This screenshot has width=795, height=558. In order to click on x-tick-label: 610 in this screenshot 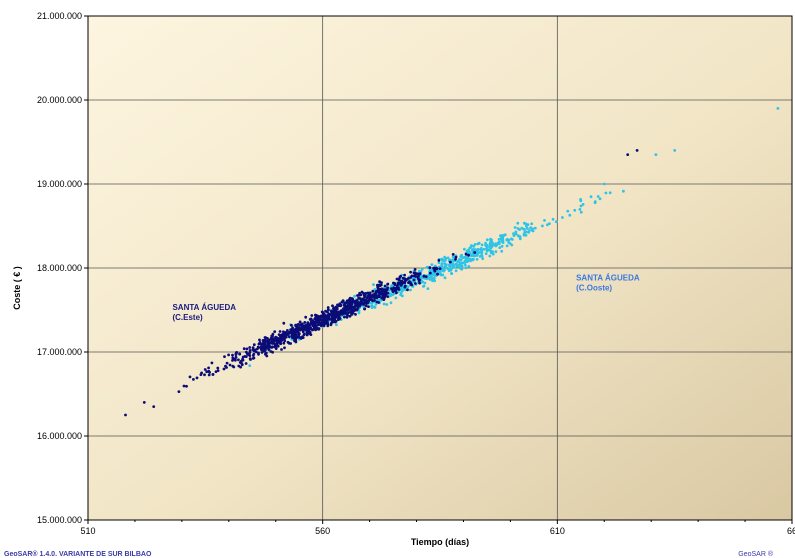, I will do `click(557, 531)`.